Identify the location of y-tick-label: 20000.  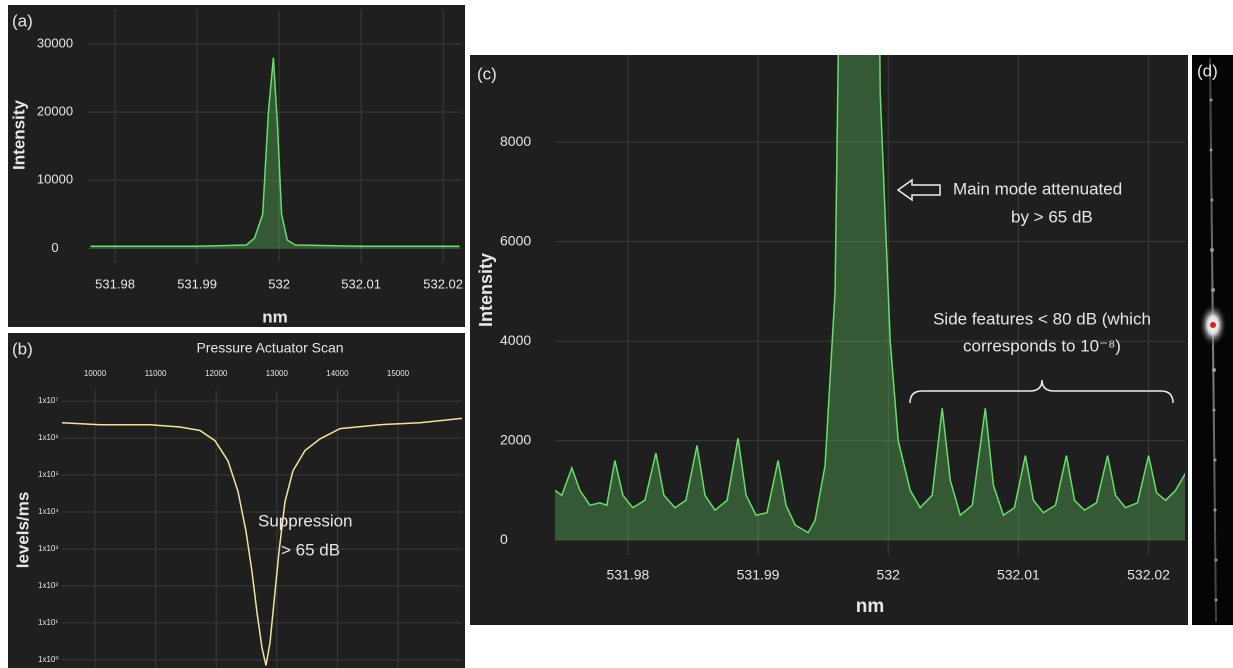
(55, 111).